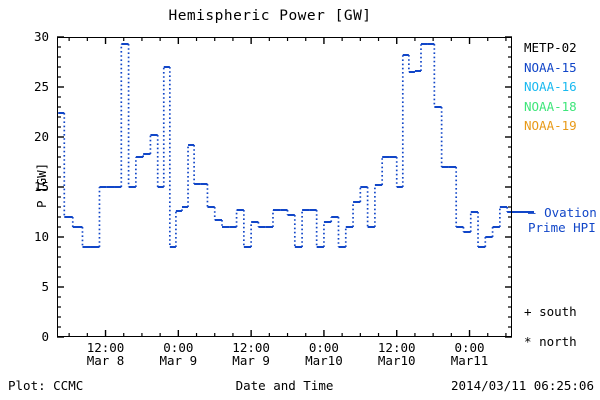 The height and width of the screenshot is (400, 600). What do you see at coordinates (41, 236) in the screenshot?
I see `y-tick-label: 10` at bounding box center [41, 236].